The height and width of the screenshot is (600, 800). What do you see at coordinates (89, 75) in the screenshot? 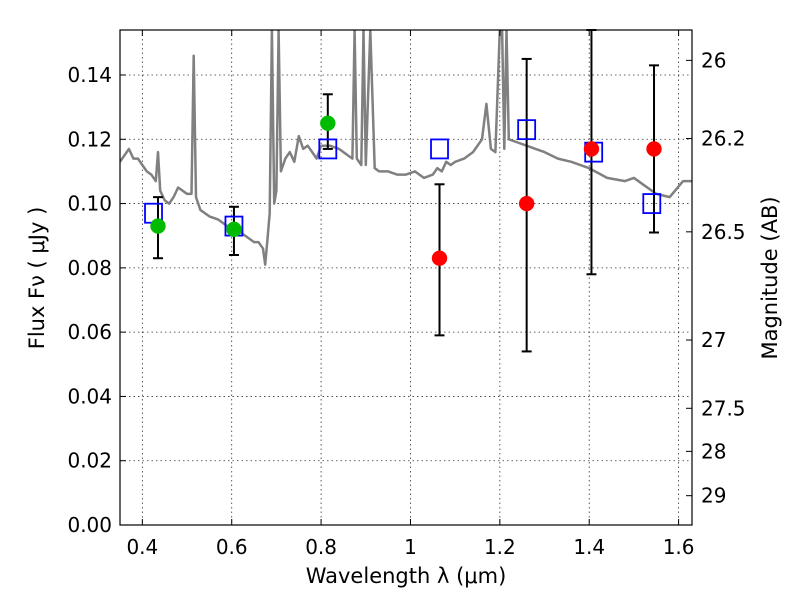
I see `y-tick-label: 0.14` at bounding box center [89, 75].